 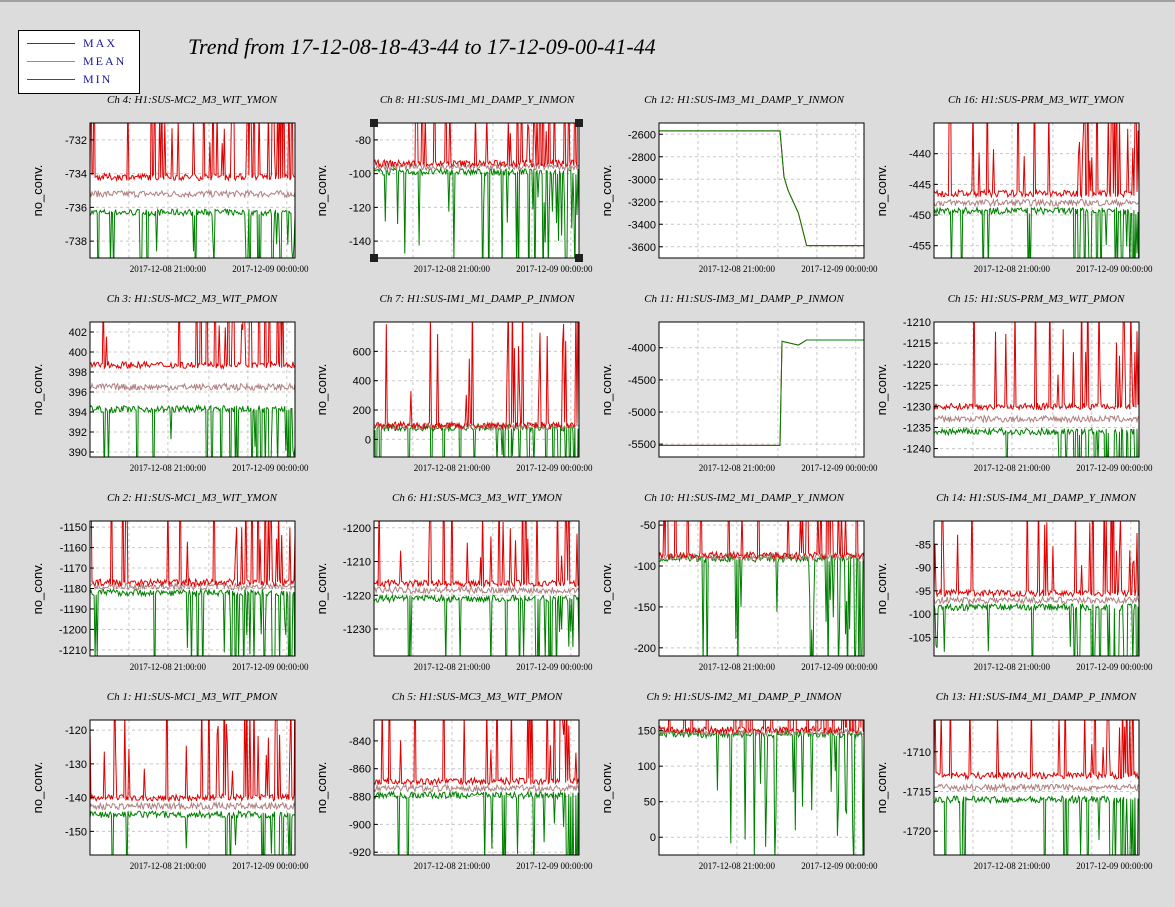 I want to click on y-tick-label: -880, so click(x=360, y=798).